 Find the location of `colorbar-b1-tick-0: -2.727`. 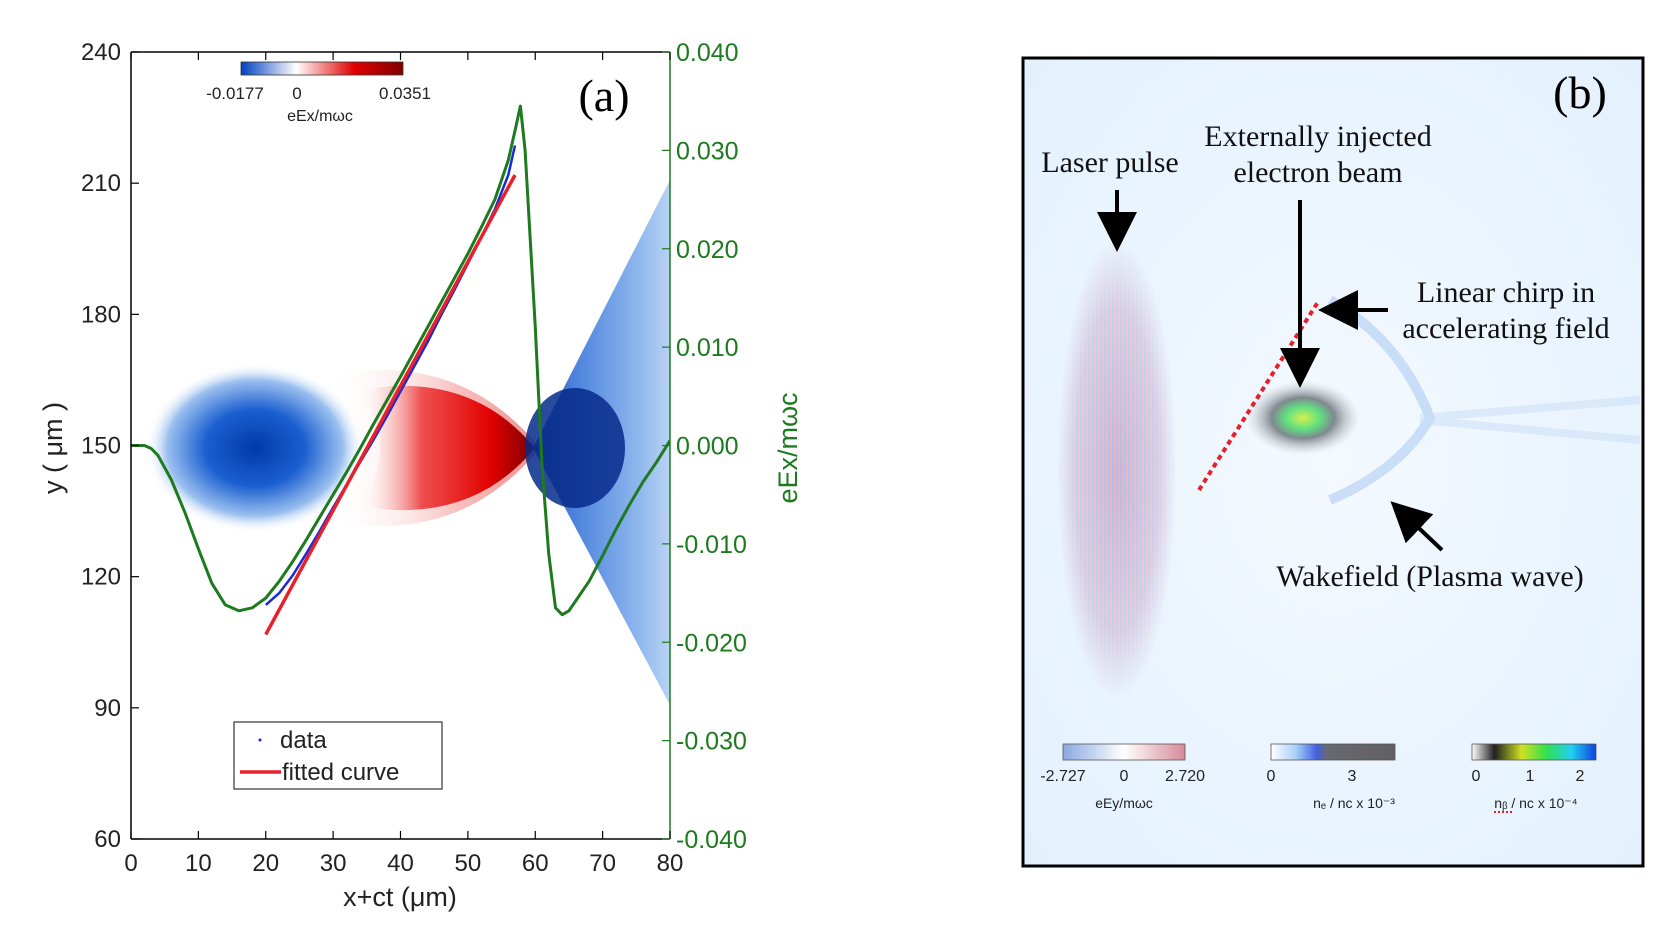

colorbar-b1-tick-0: -2.727 is located at coordinates (1062, 776).